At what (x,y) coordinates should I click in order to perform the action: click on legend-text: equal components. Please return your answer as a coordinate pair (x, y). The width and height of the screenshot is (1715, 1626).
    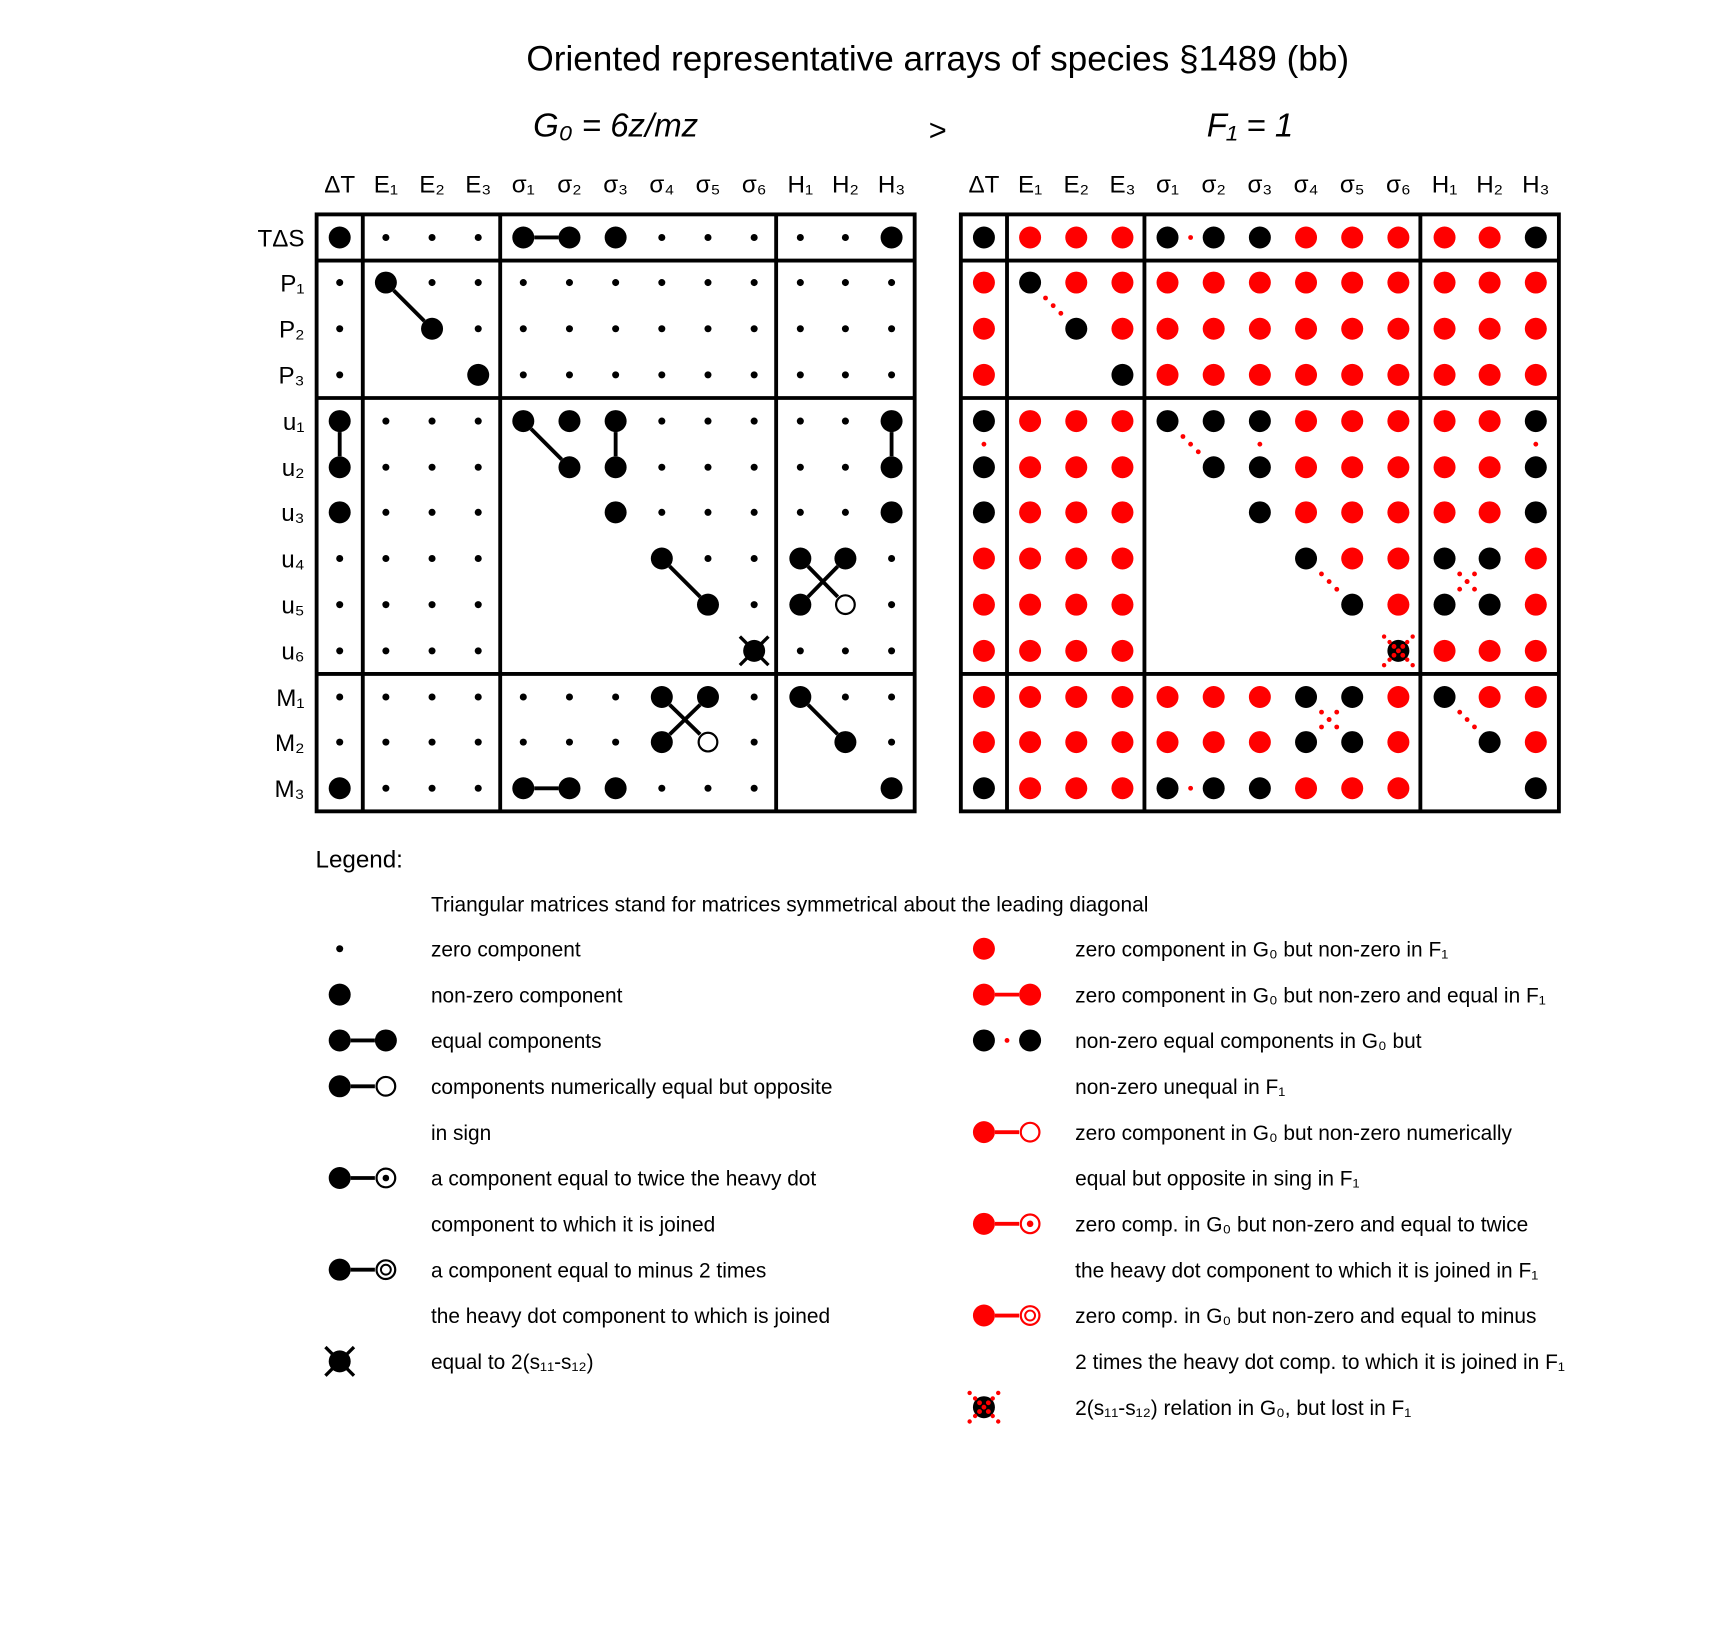
    Looking at the image, I should click on (516, 1041).